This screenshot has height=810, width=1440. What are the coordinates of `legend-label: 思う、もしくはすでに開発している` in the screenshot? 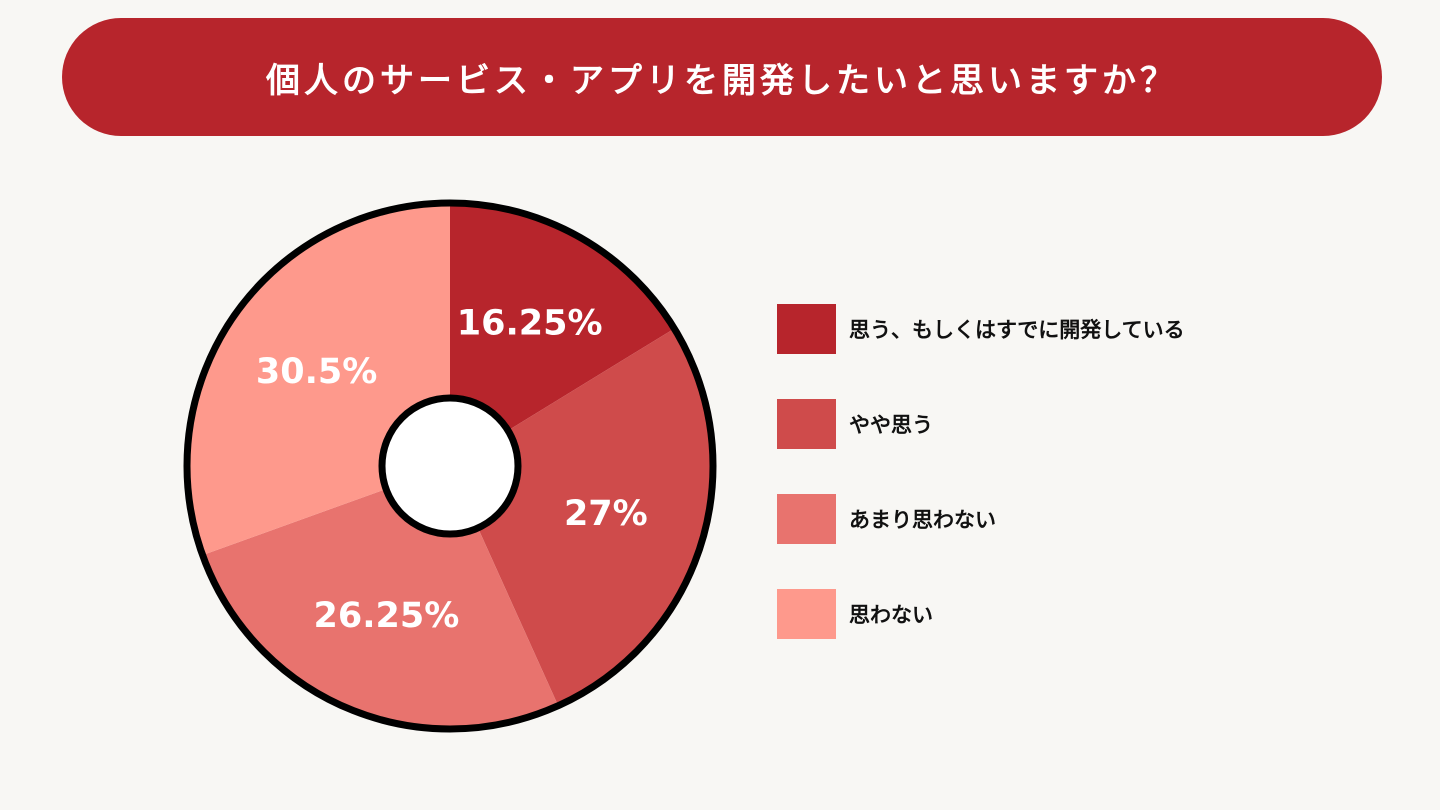 It's located at (1017, 330).